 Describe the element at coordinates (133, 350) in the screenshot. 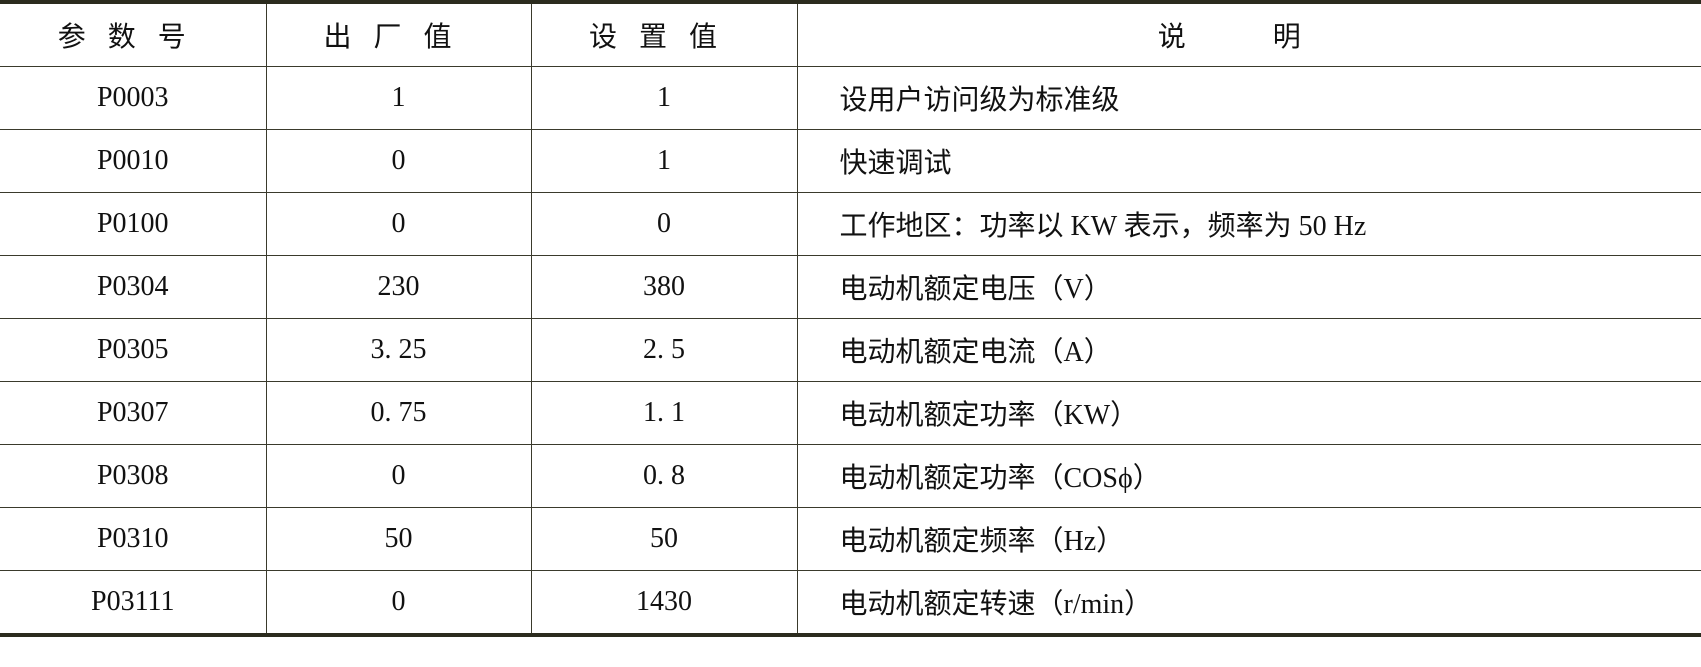

I see `cell-param: P0305` at that location.